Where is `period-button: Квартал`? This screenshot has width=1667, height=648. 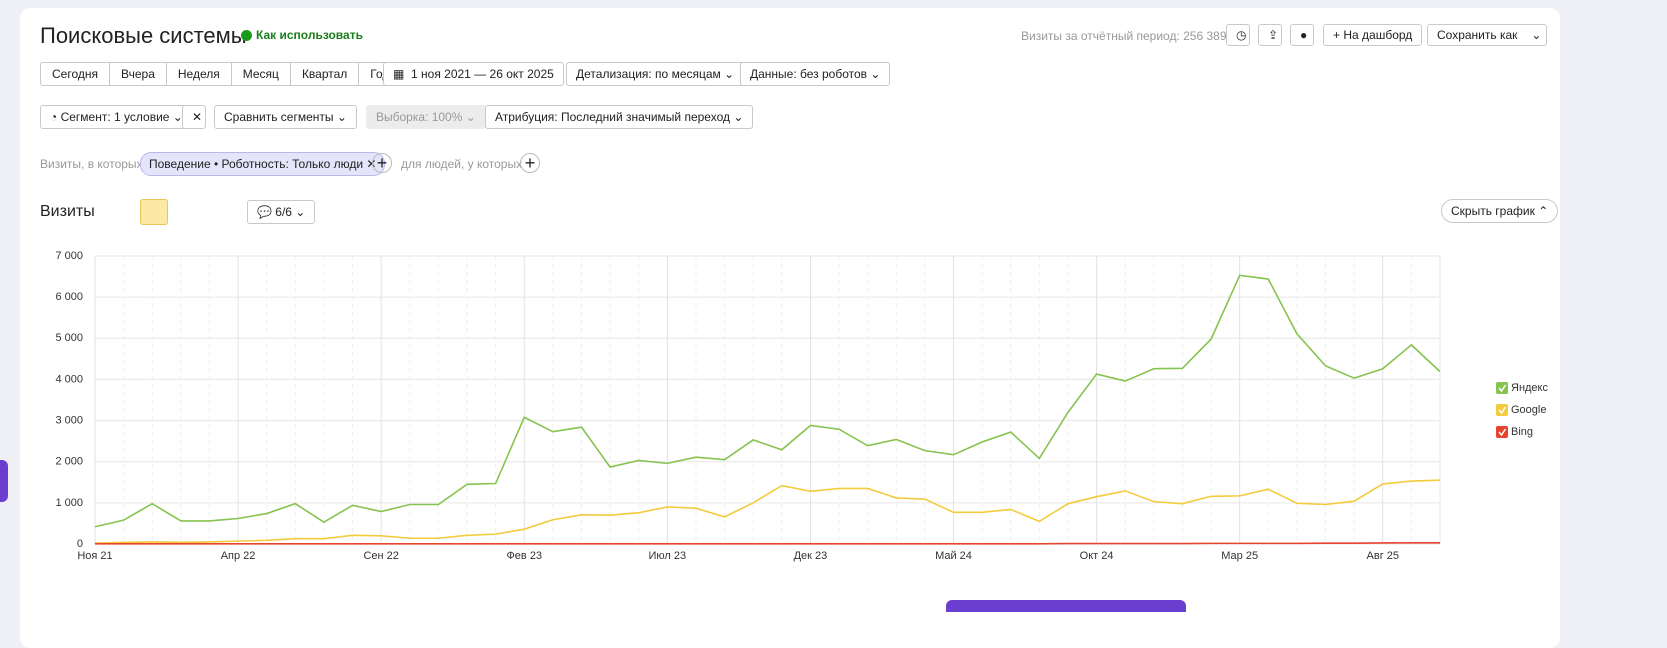
period-button: Квартал is located at coordinates (324, 74).